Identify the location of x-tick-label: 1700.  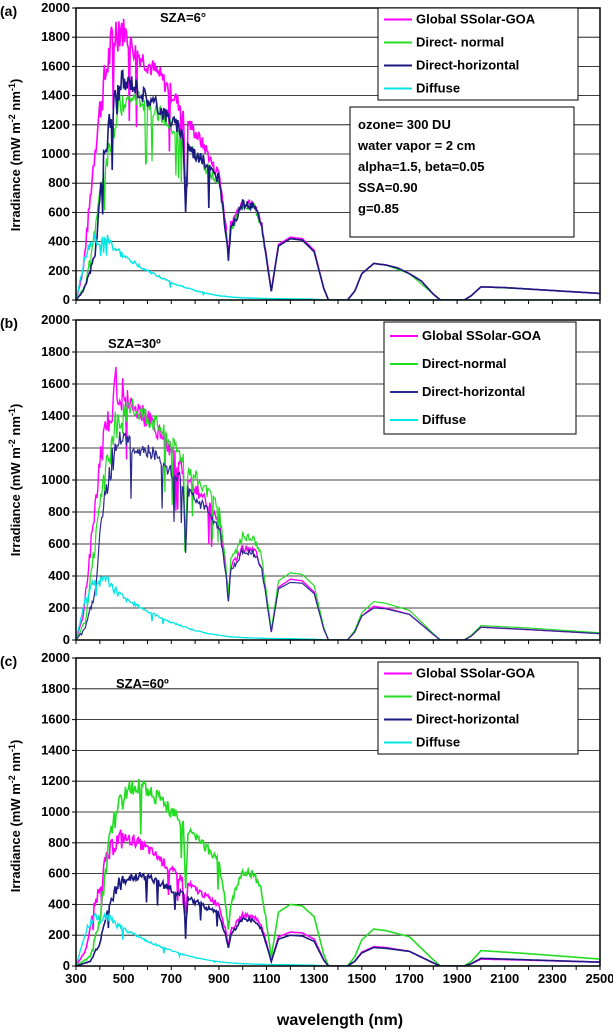
(409, 978).